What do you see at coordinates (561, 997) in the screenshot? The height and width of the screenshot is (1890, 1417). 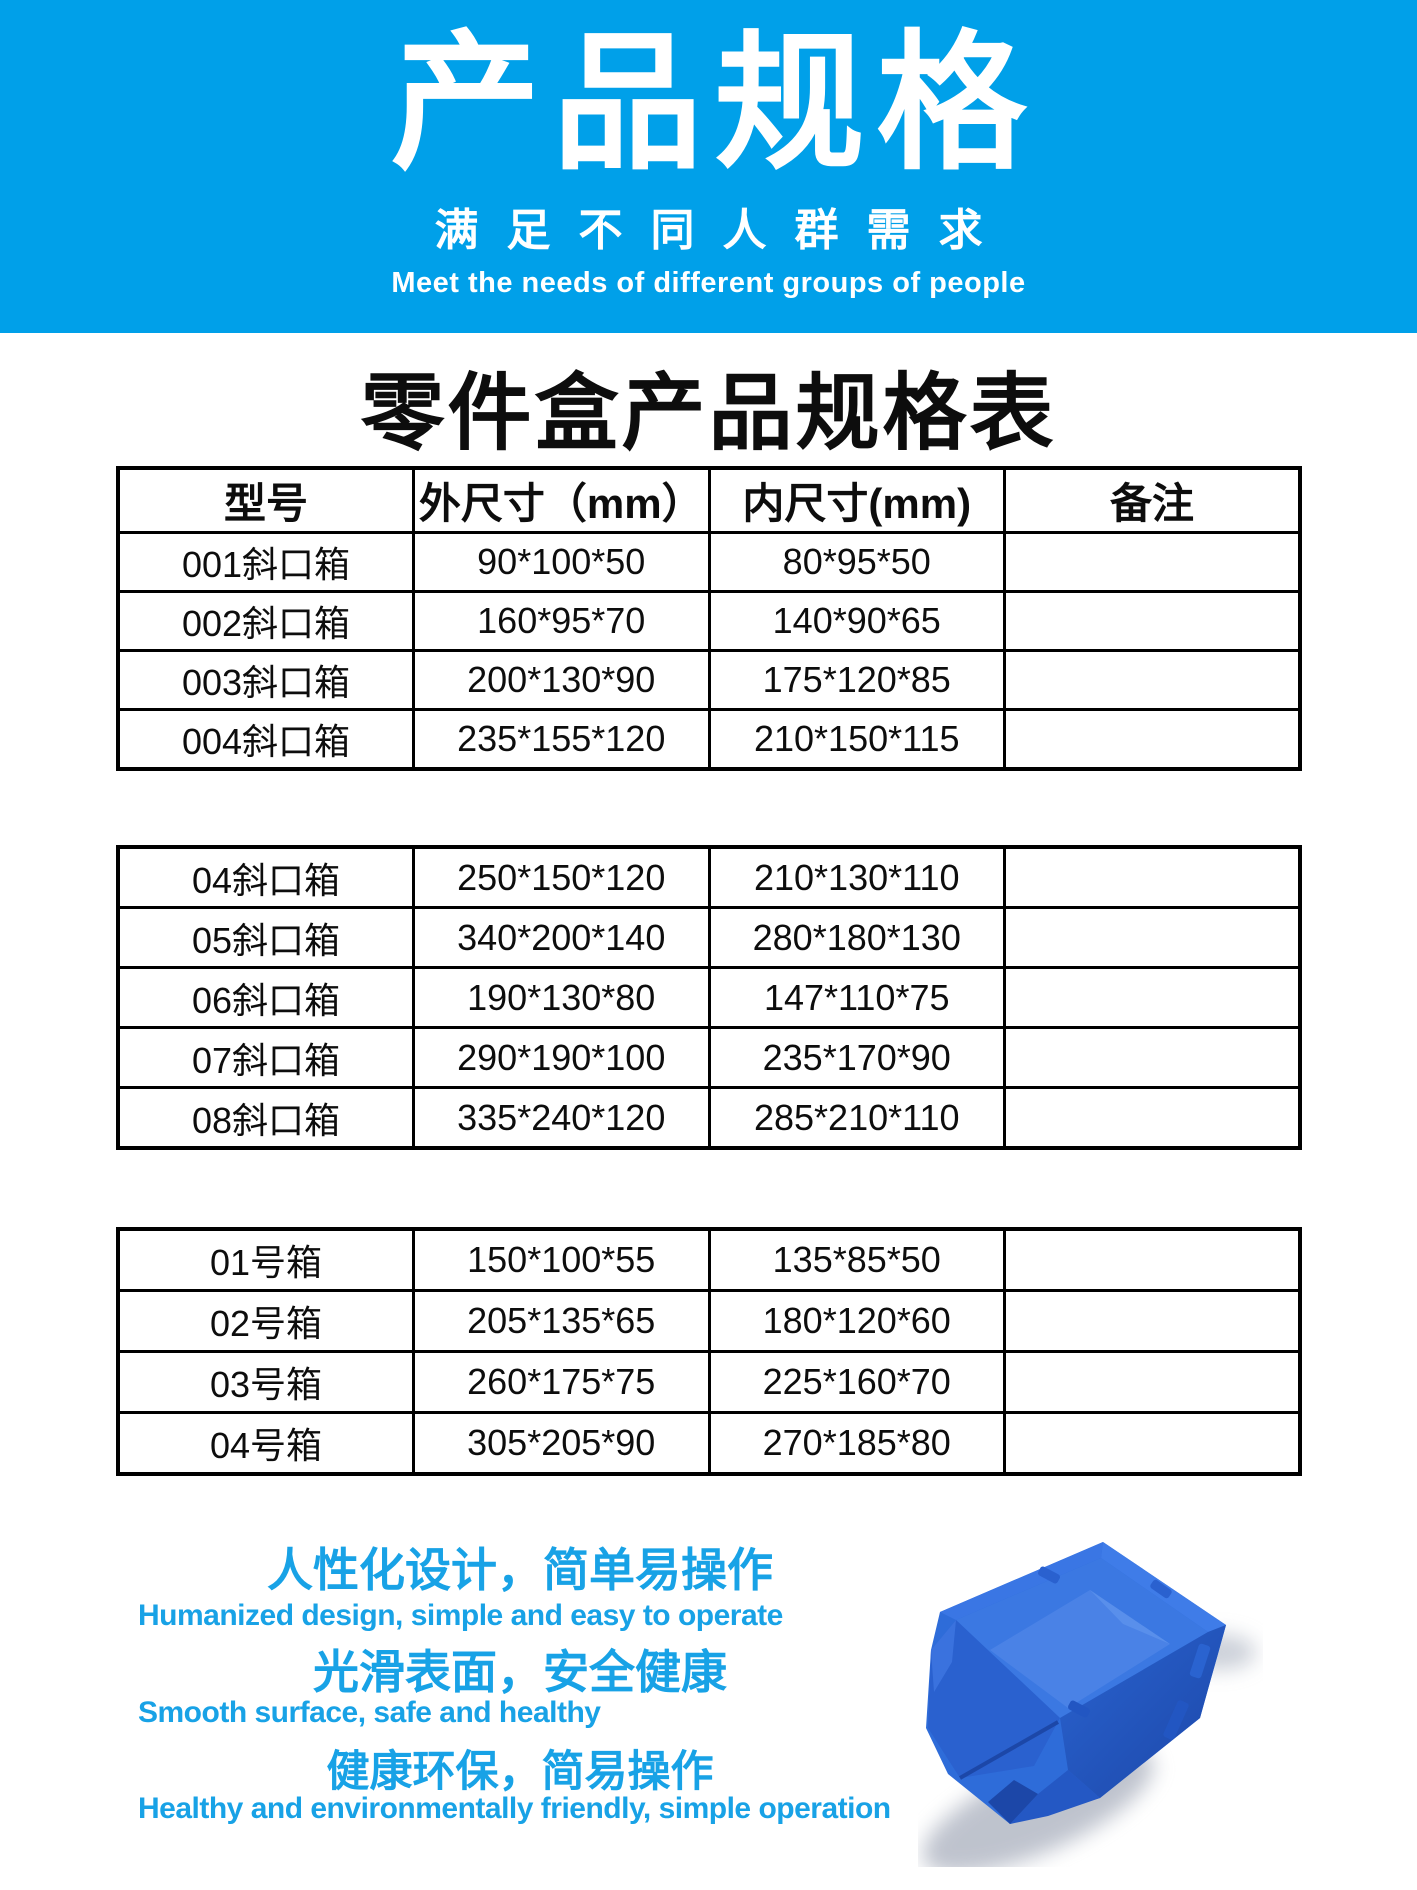 I see `spec-cell: 190*130*80` at bounding box center [561, 997].